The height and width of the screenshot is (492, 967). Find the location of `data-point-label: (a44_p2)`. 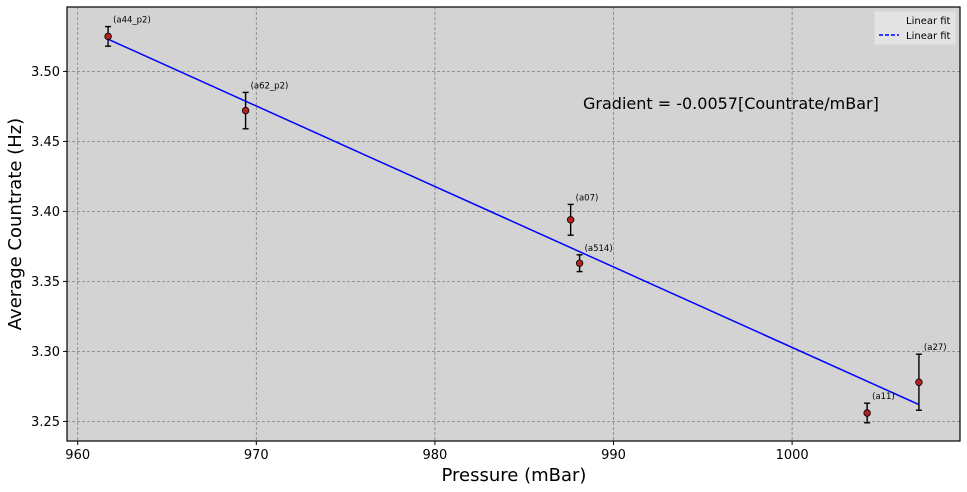

data-point-label: (a44_p2) is located at coordinates (132, 21).